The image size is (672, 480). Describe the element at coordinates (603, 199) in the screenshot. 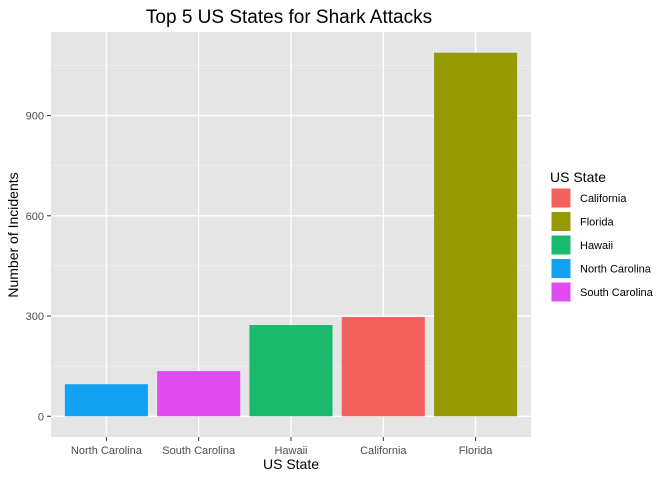

I see `legend-label: California` at that location.